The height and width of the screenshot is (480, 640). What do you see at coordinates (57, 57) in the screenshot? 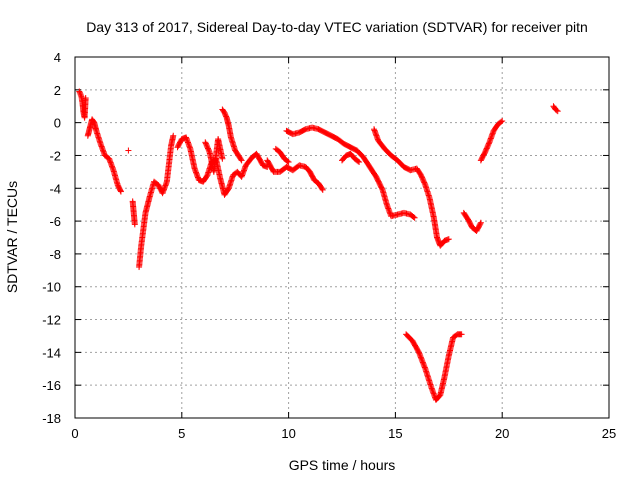
I see `y-tick-label: 4` at bounding box center [57, 57].